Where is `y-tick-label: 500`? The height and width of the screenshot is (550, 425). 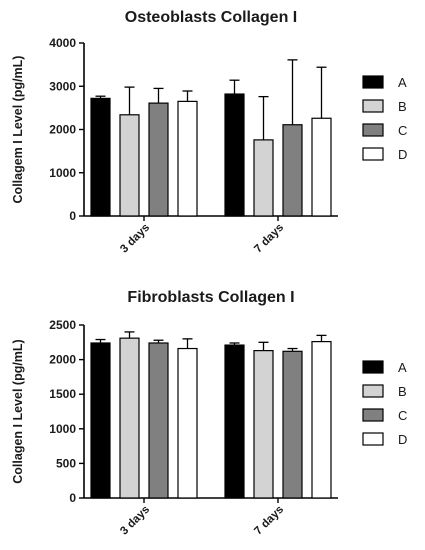
y-tick-label: 500 is located at coordinates (66, 463).